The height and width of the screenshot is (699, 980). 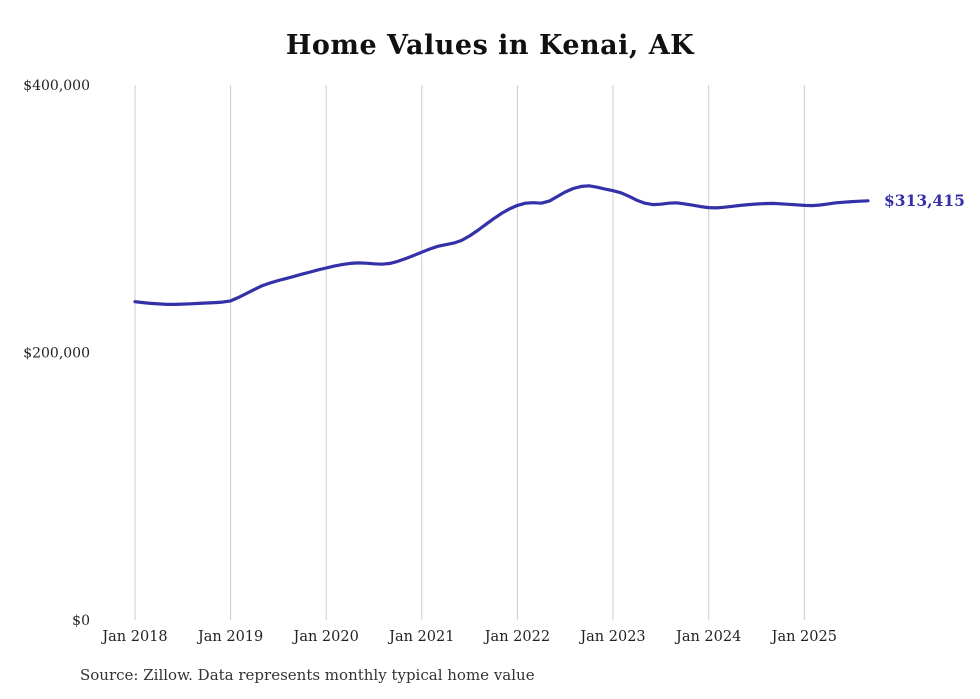 What do you see at coordinates (707, 637) in the screenshot?
I see `x-tick-label: Jan 2024` at bounding box center [707, 637].